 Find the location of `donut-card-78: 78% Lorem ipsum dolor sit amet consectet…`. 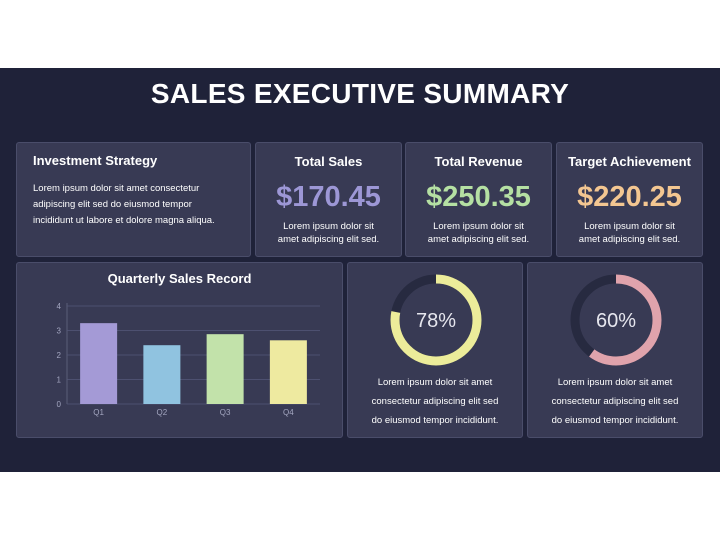

donut-card-78: 78% Lorem ipsum dolor sit amet consectet… is located at coordinates (435, 350).